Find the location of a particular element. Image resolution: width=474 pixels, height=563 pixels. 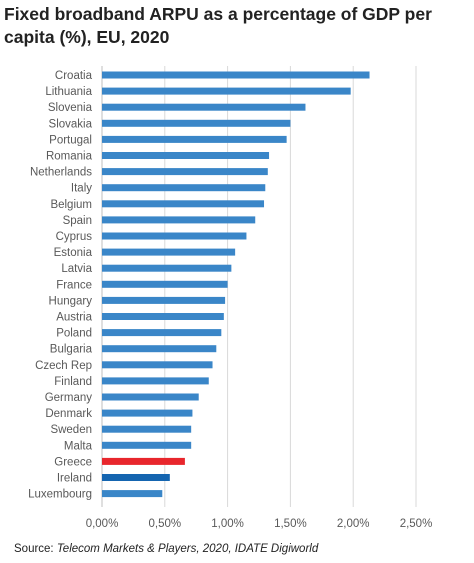

bar-romania is located at coordinates (186, 155).